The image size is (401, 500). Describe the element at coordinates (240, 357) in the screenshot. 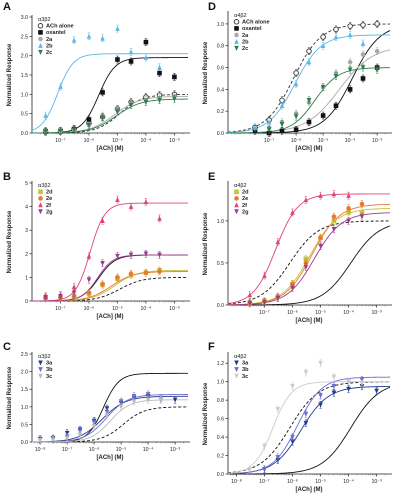

I see `legend-subunit: α4β2` at that location.